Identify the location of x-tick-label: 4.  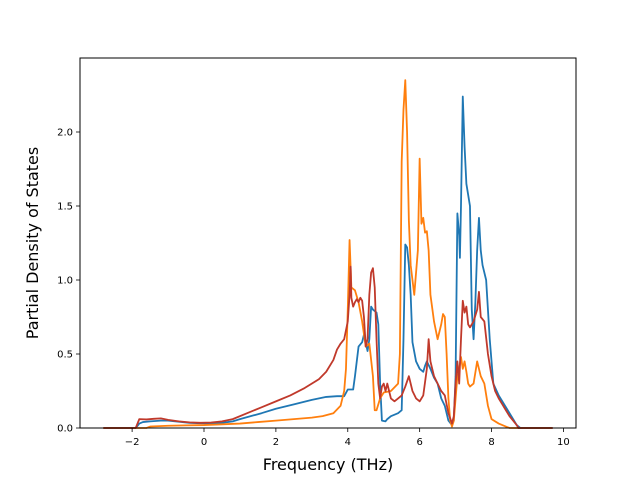
(348, 442).